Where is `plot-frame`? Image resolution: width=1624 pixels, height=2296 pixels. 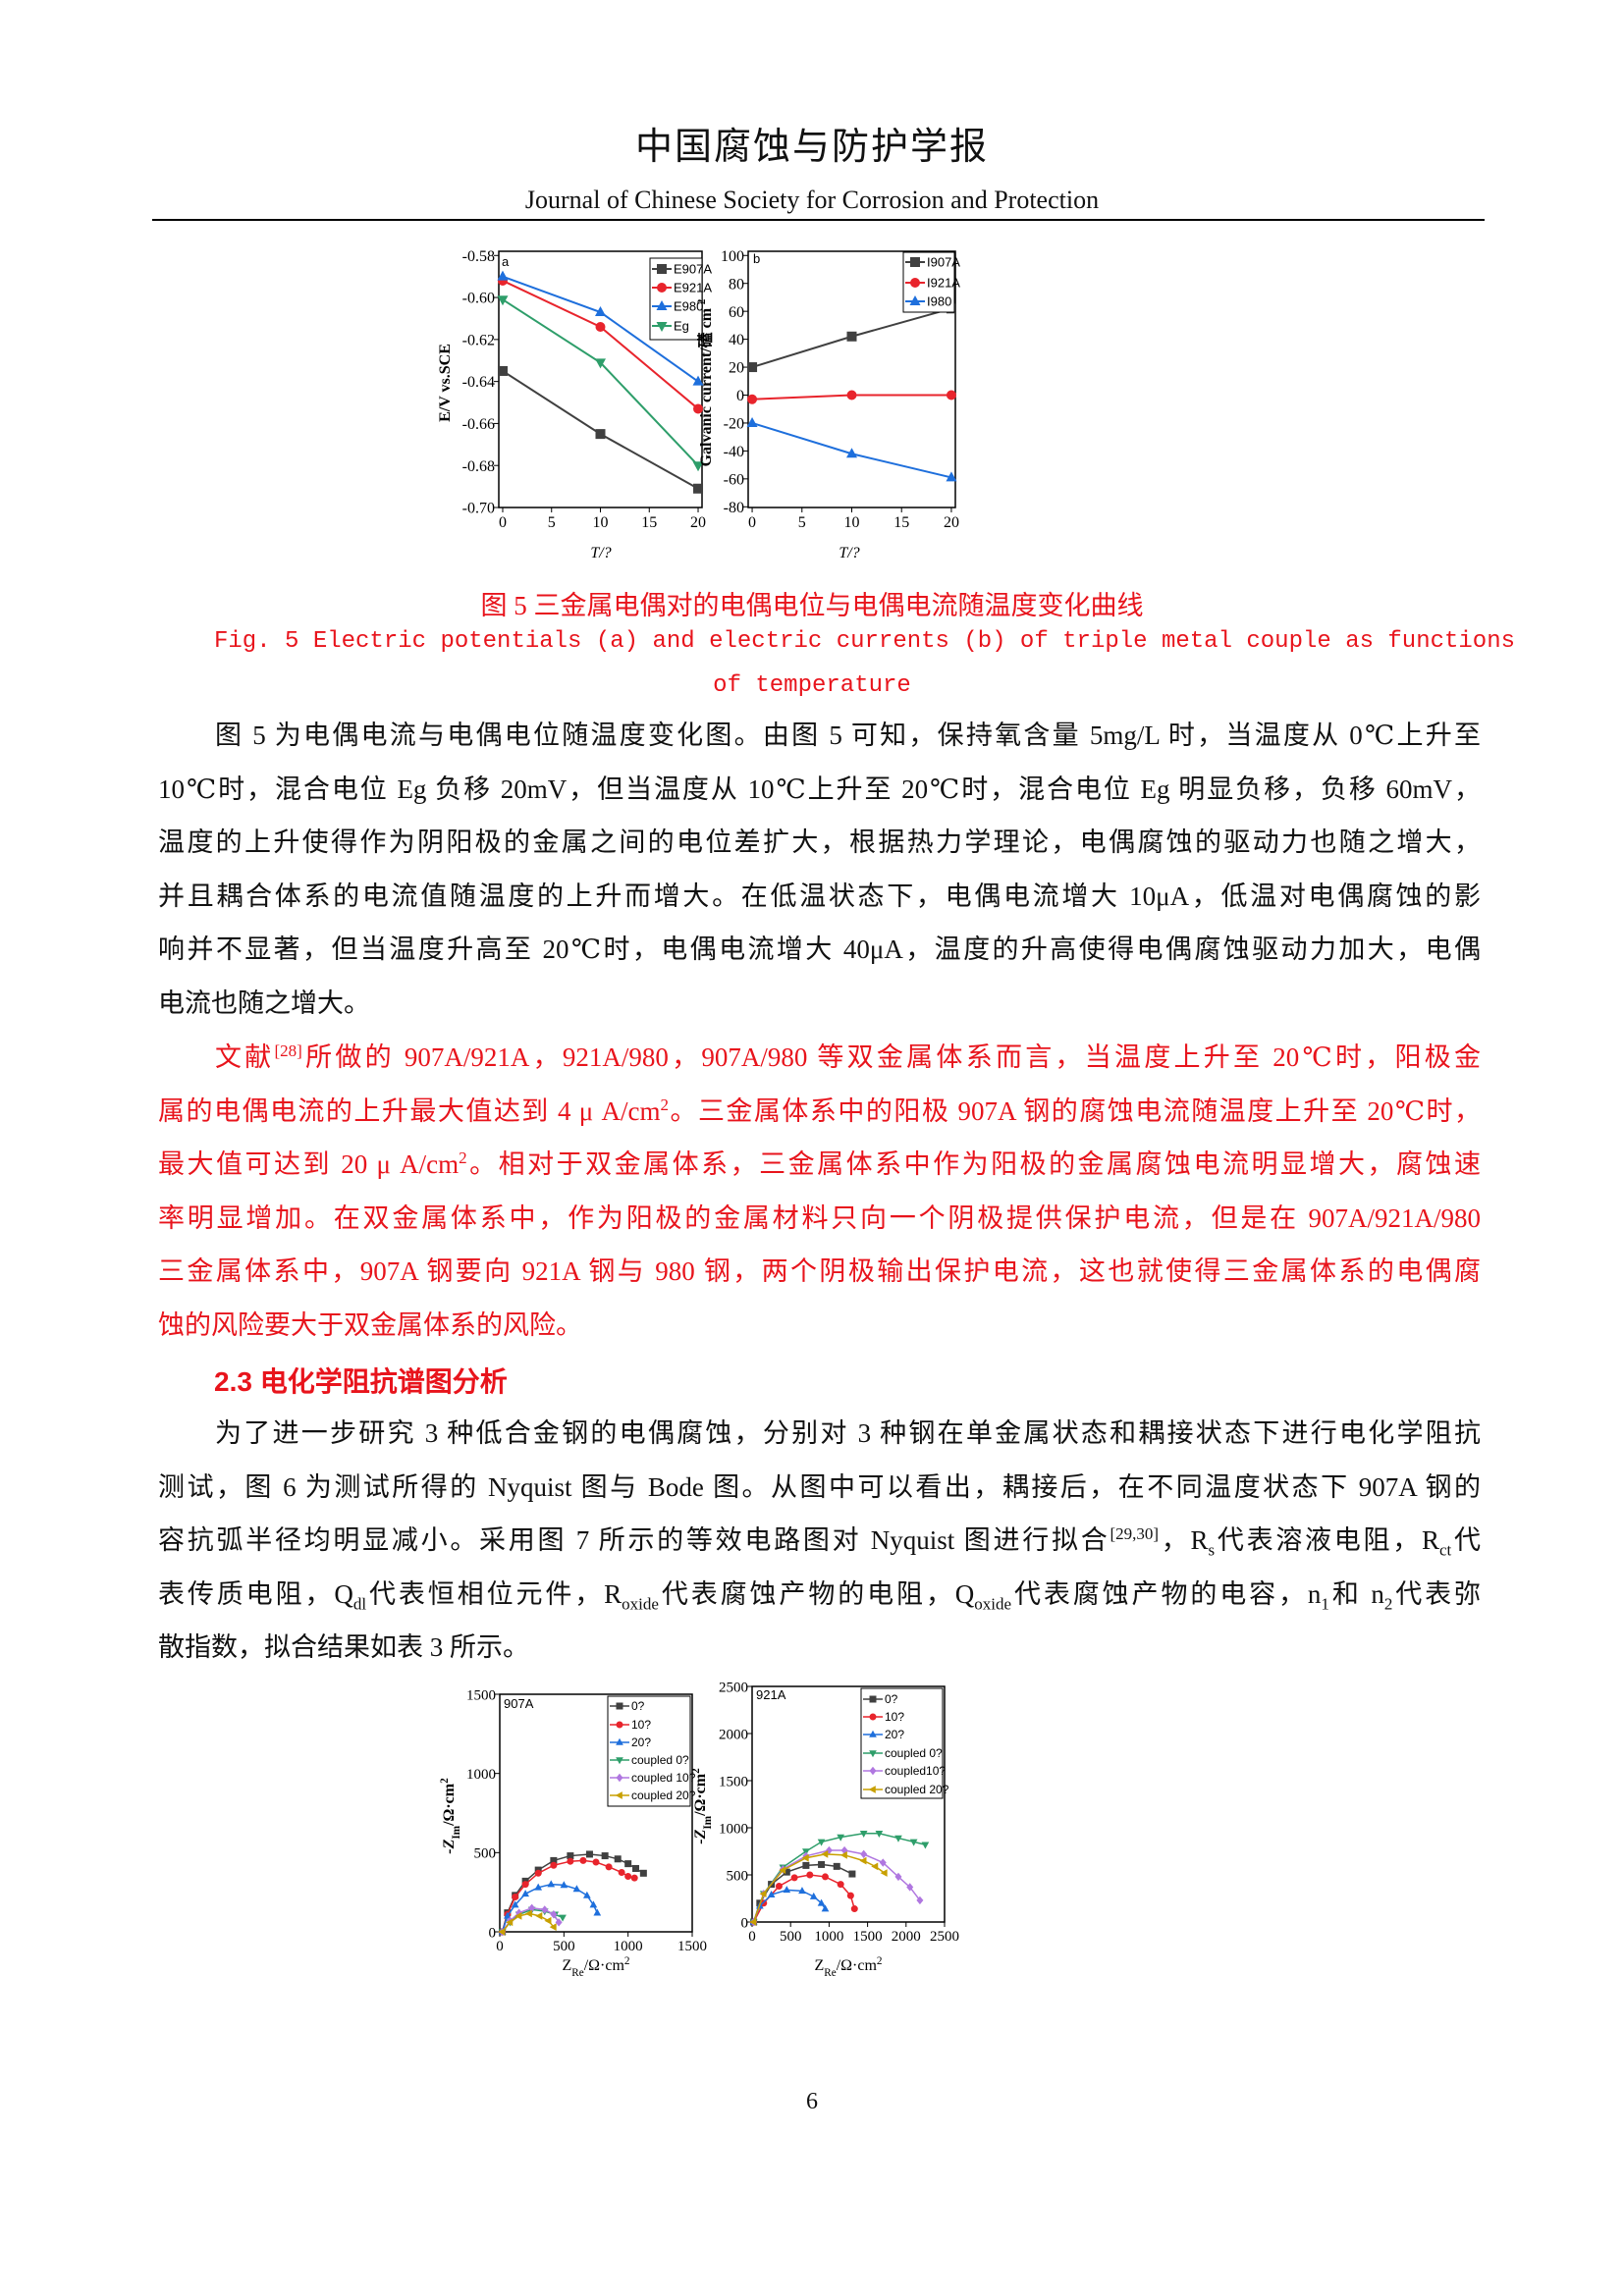 plot-frame is located at coordinates (848, 1804).